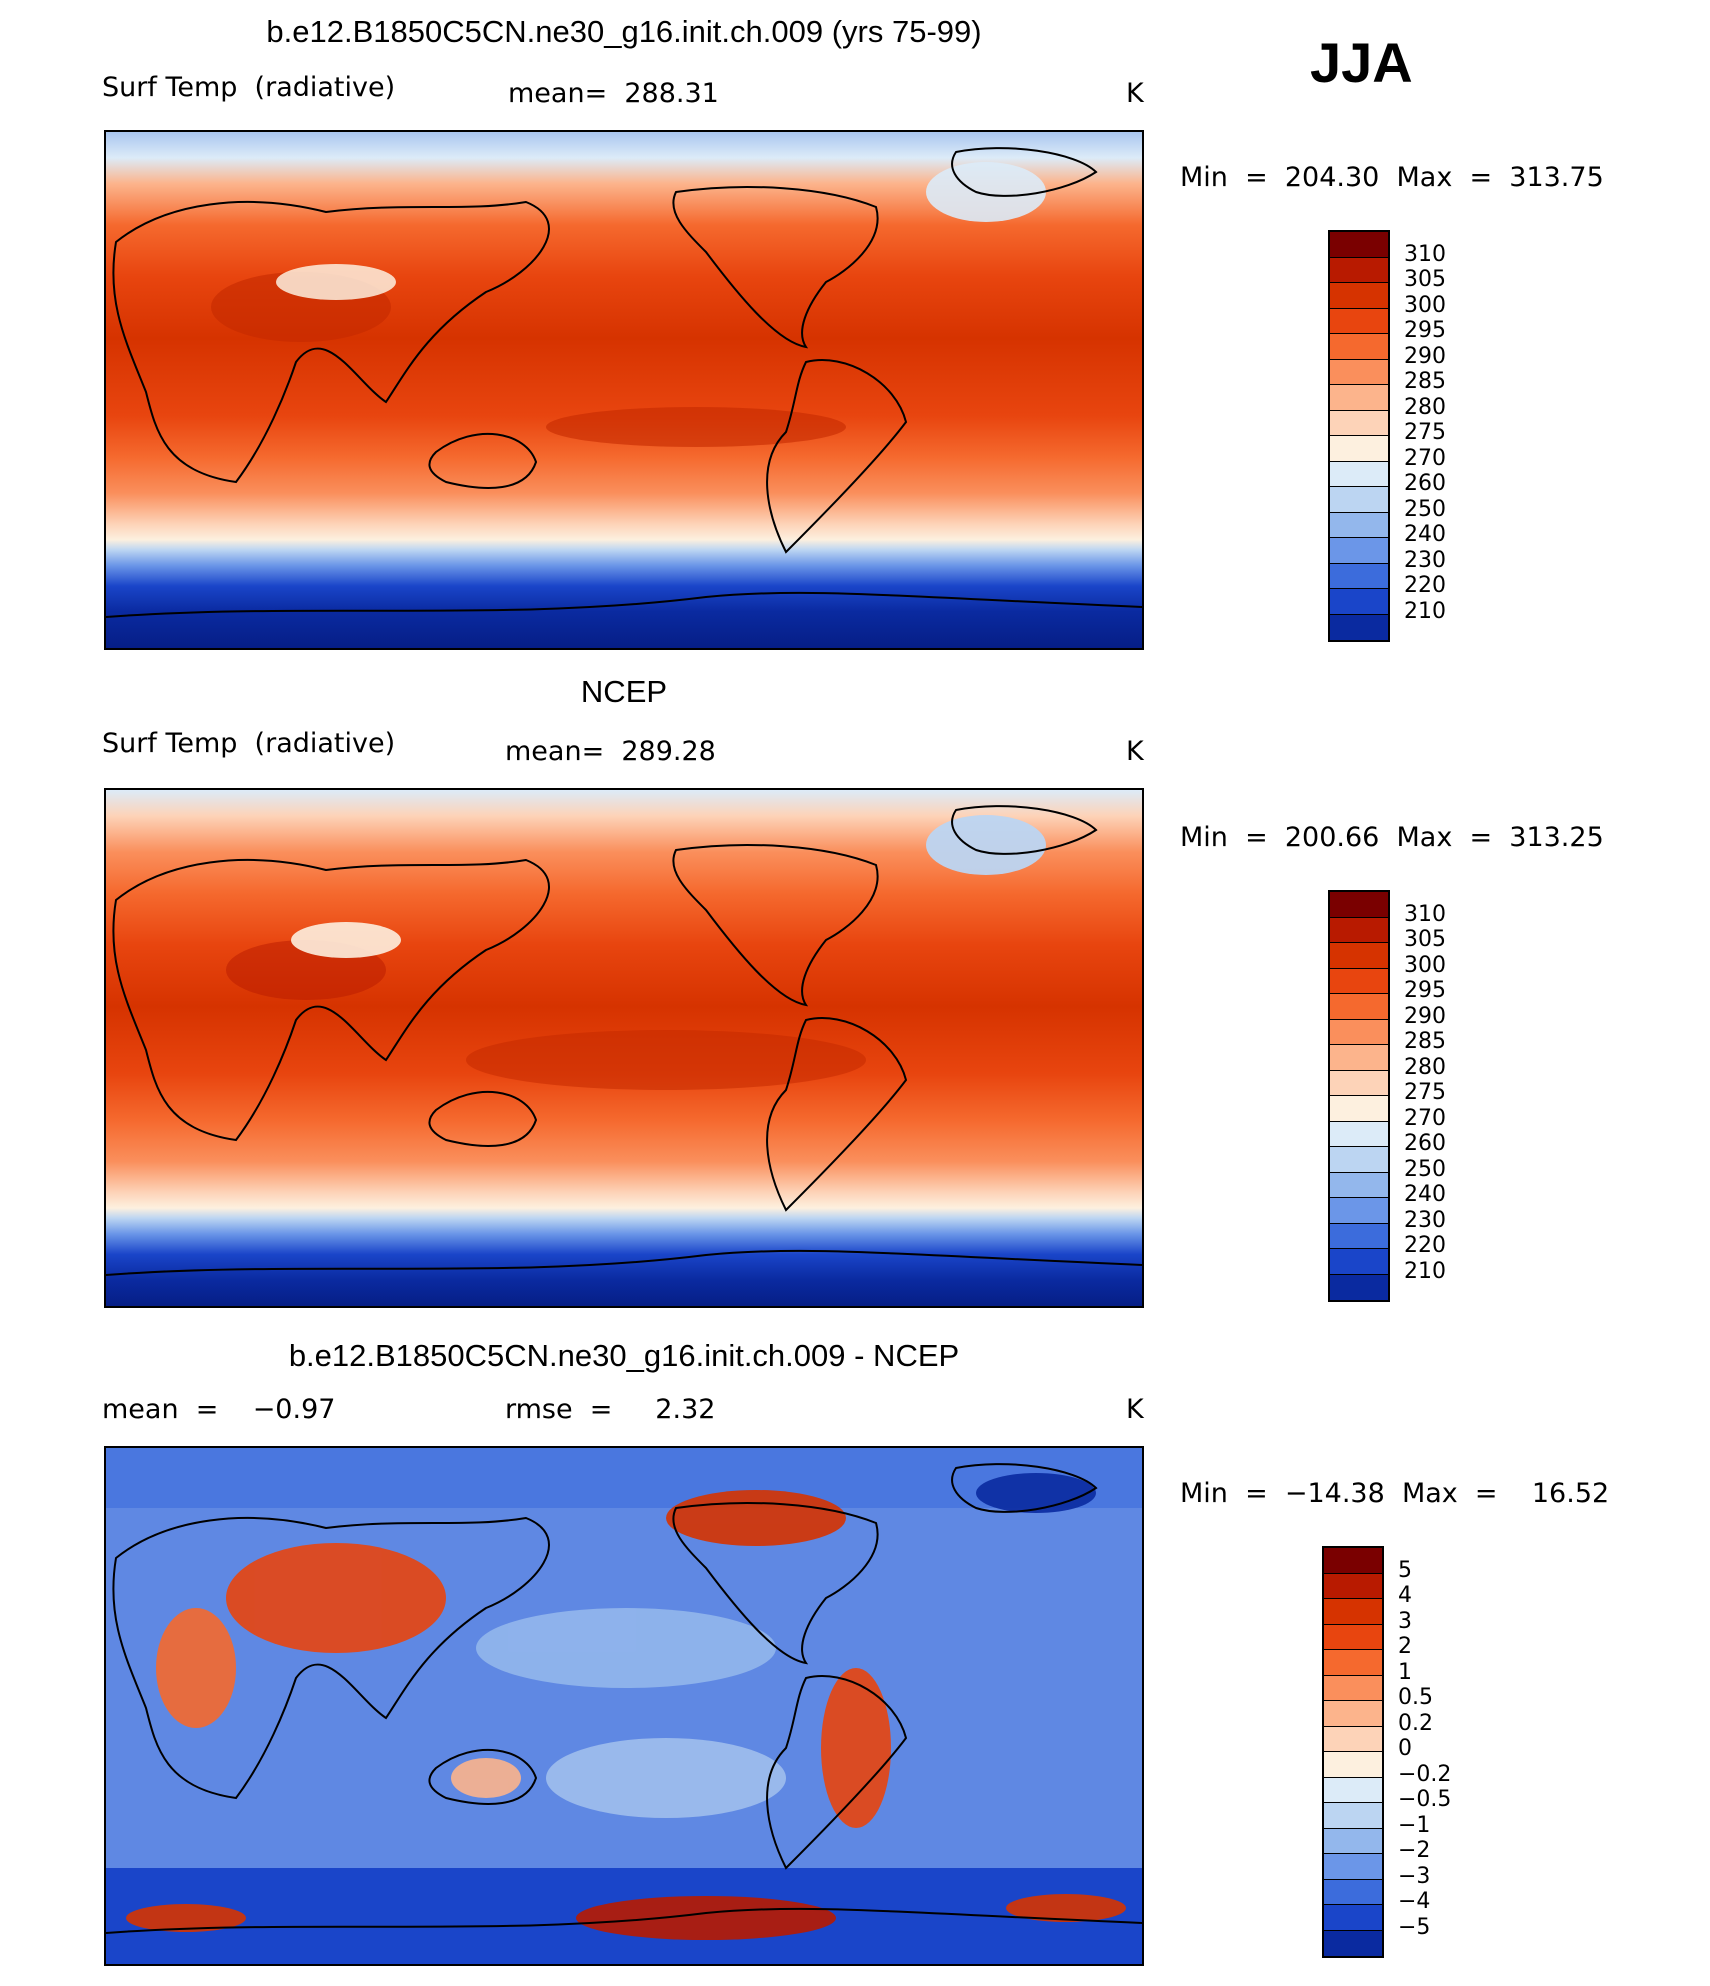 The width and height of the screenshot is (1710, 1986). Describe the element at coordinates (1392, 837) in the screenshot. I see `panel2-minmax: Min = 200.66 Max = 313.25` at that location.